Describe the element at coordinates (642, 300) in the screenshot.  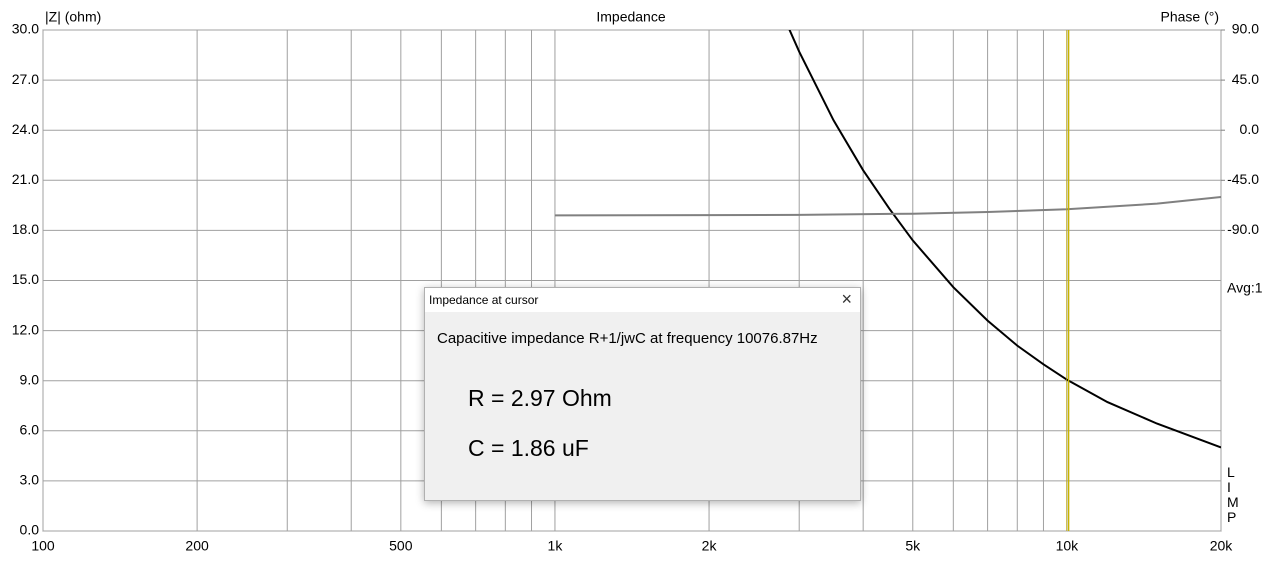
I see `dialog-titlebar: Impedance at cursor ×` at that location.